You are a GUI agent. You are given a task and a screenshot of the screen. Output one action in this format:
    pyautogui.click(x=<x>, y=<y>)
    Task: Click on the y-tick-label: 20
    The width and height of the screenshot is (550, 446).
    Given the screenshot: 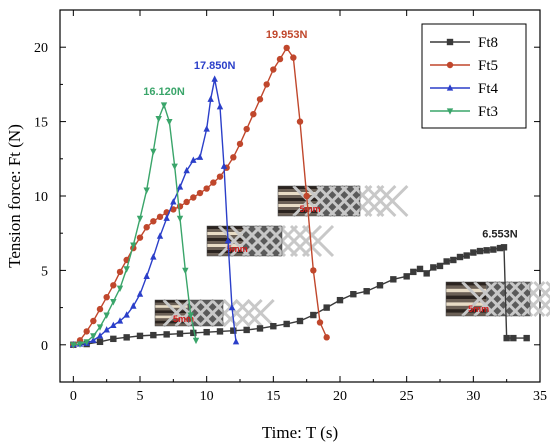 What is the action you would take?
    pyautogui.click(x=41, y=48)
    